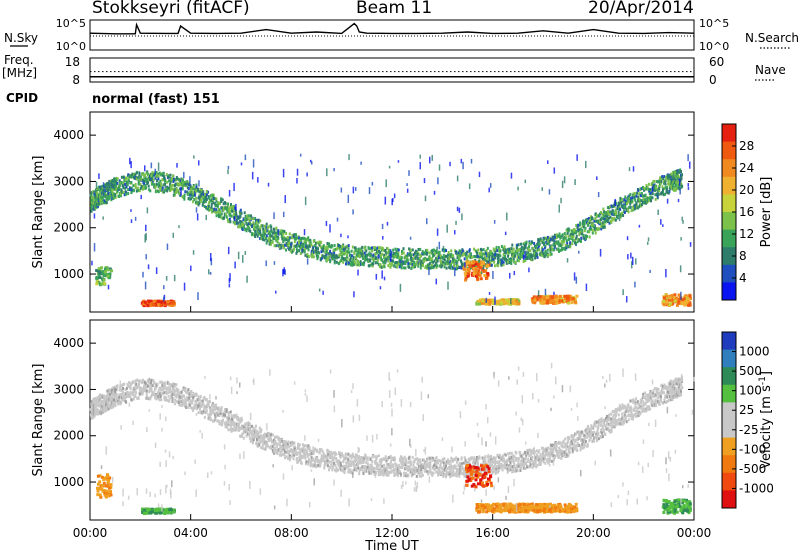  I want to click on near-range-echo, so click(676, 300).